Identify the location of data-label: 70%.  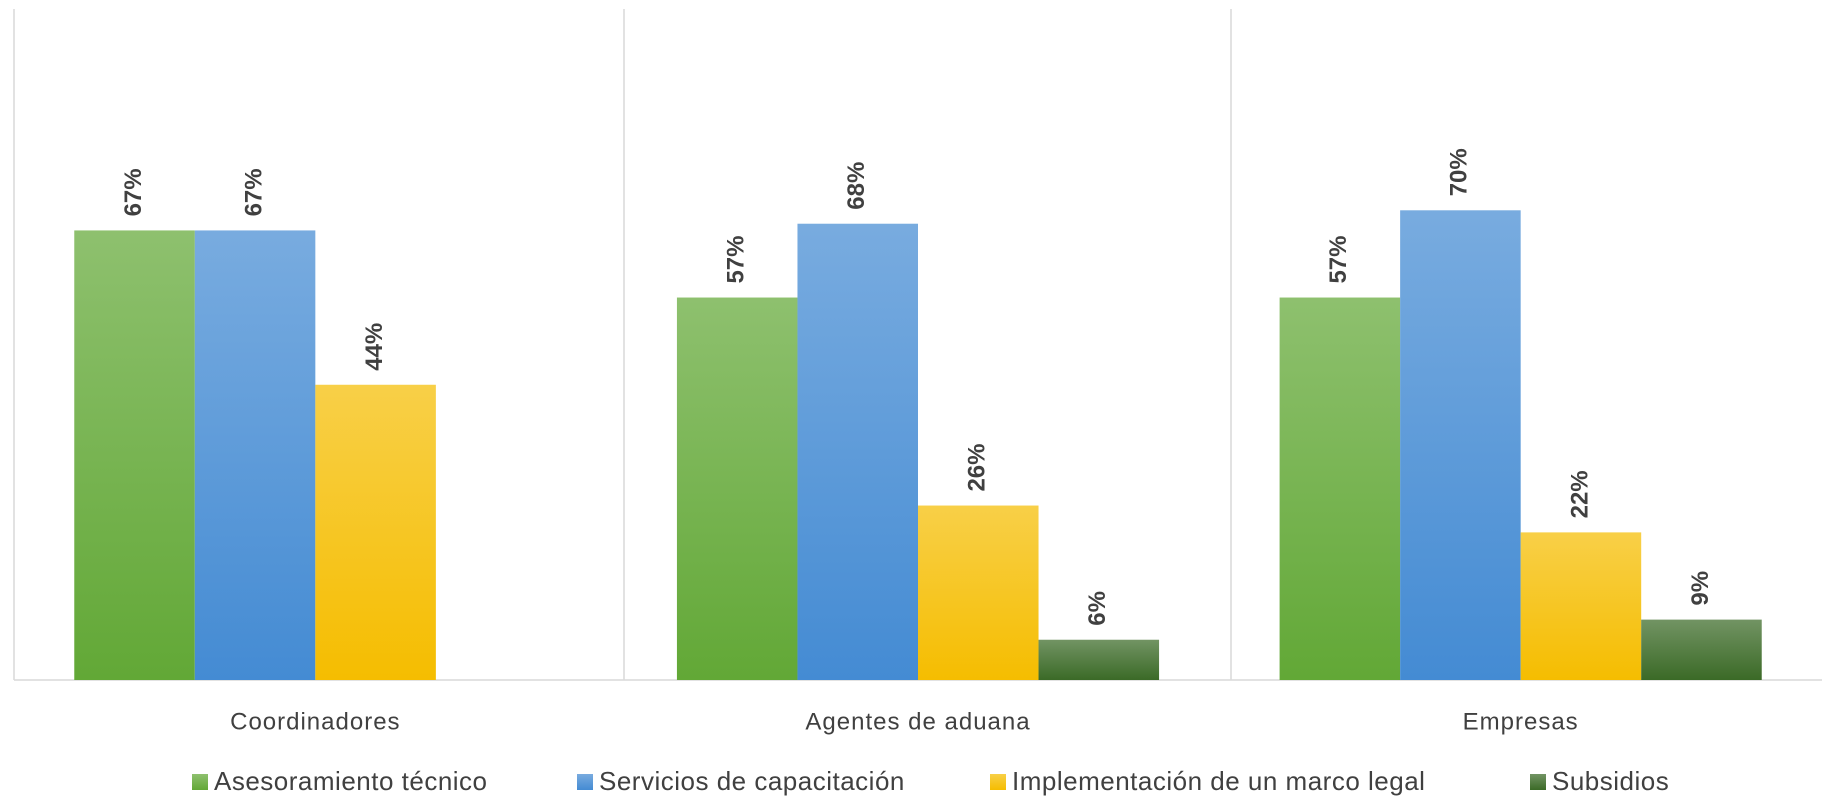
(1459, 172).